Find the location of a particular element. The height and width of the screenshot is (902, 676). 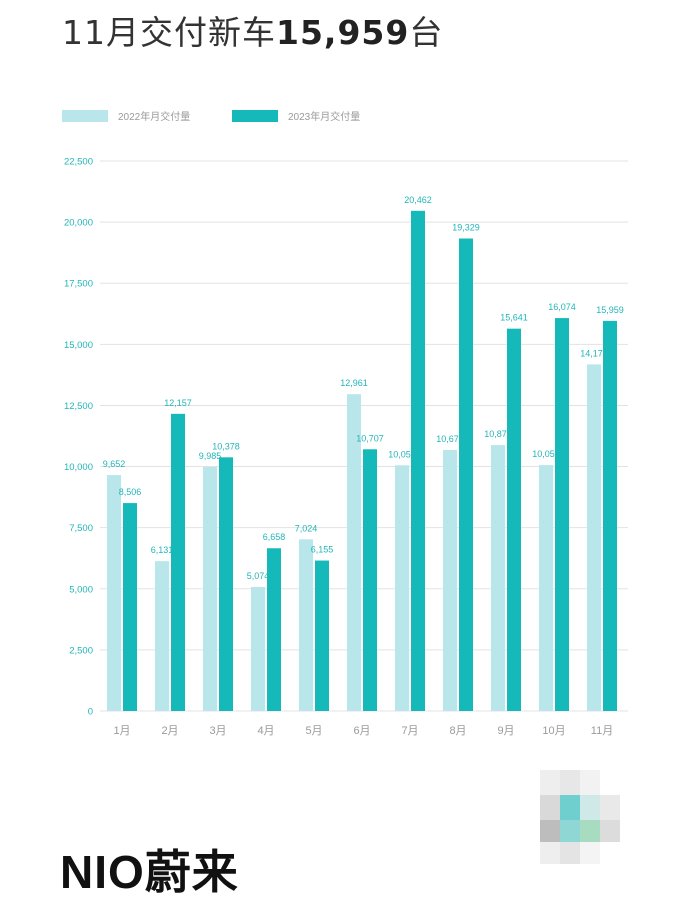

data-label: 10,378 is located at coordinates (226, 446).